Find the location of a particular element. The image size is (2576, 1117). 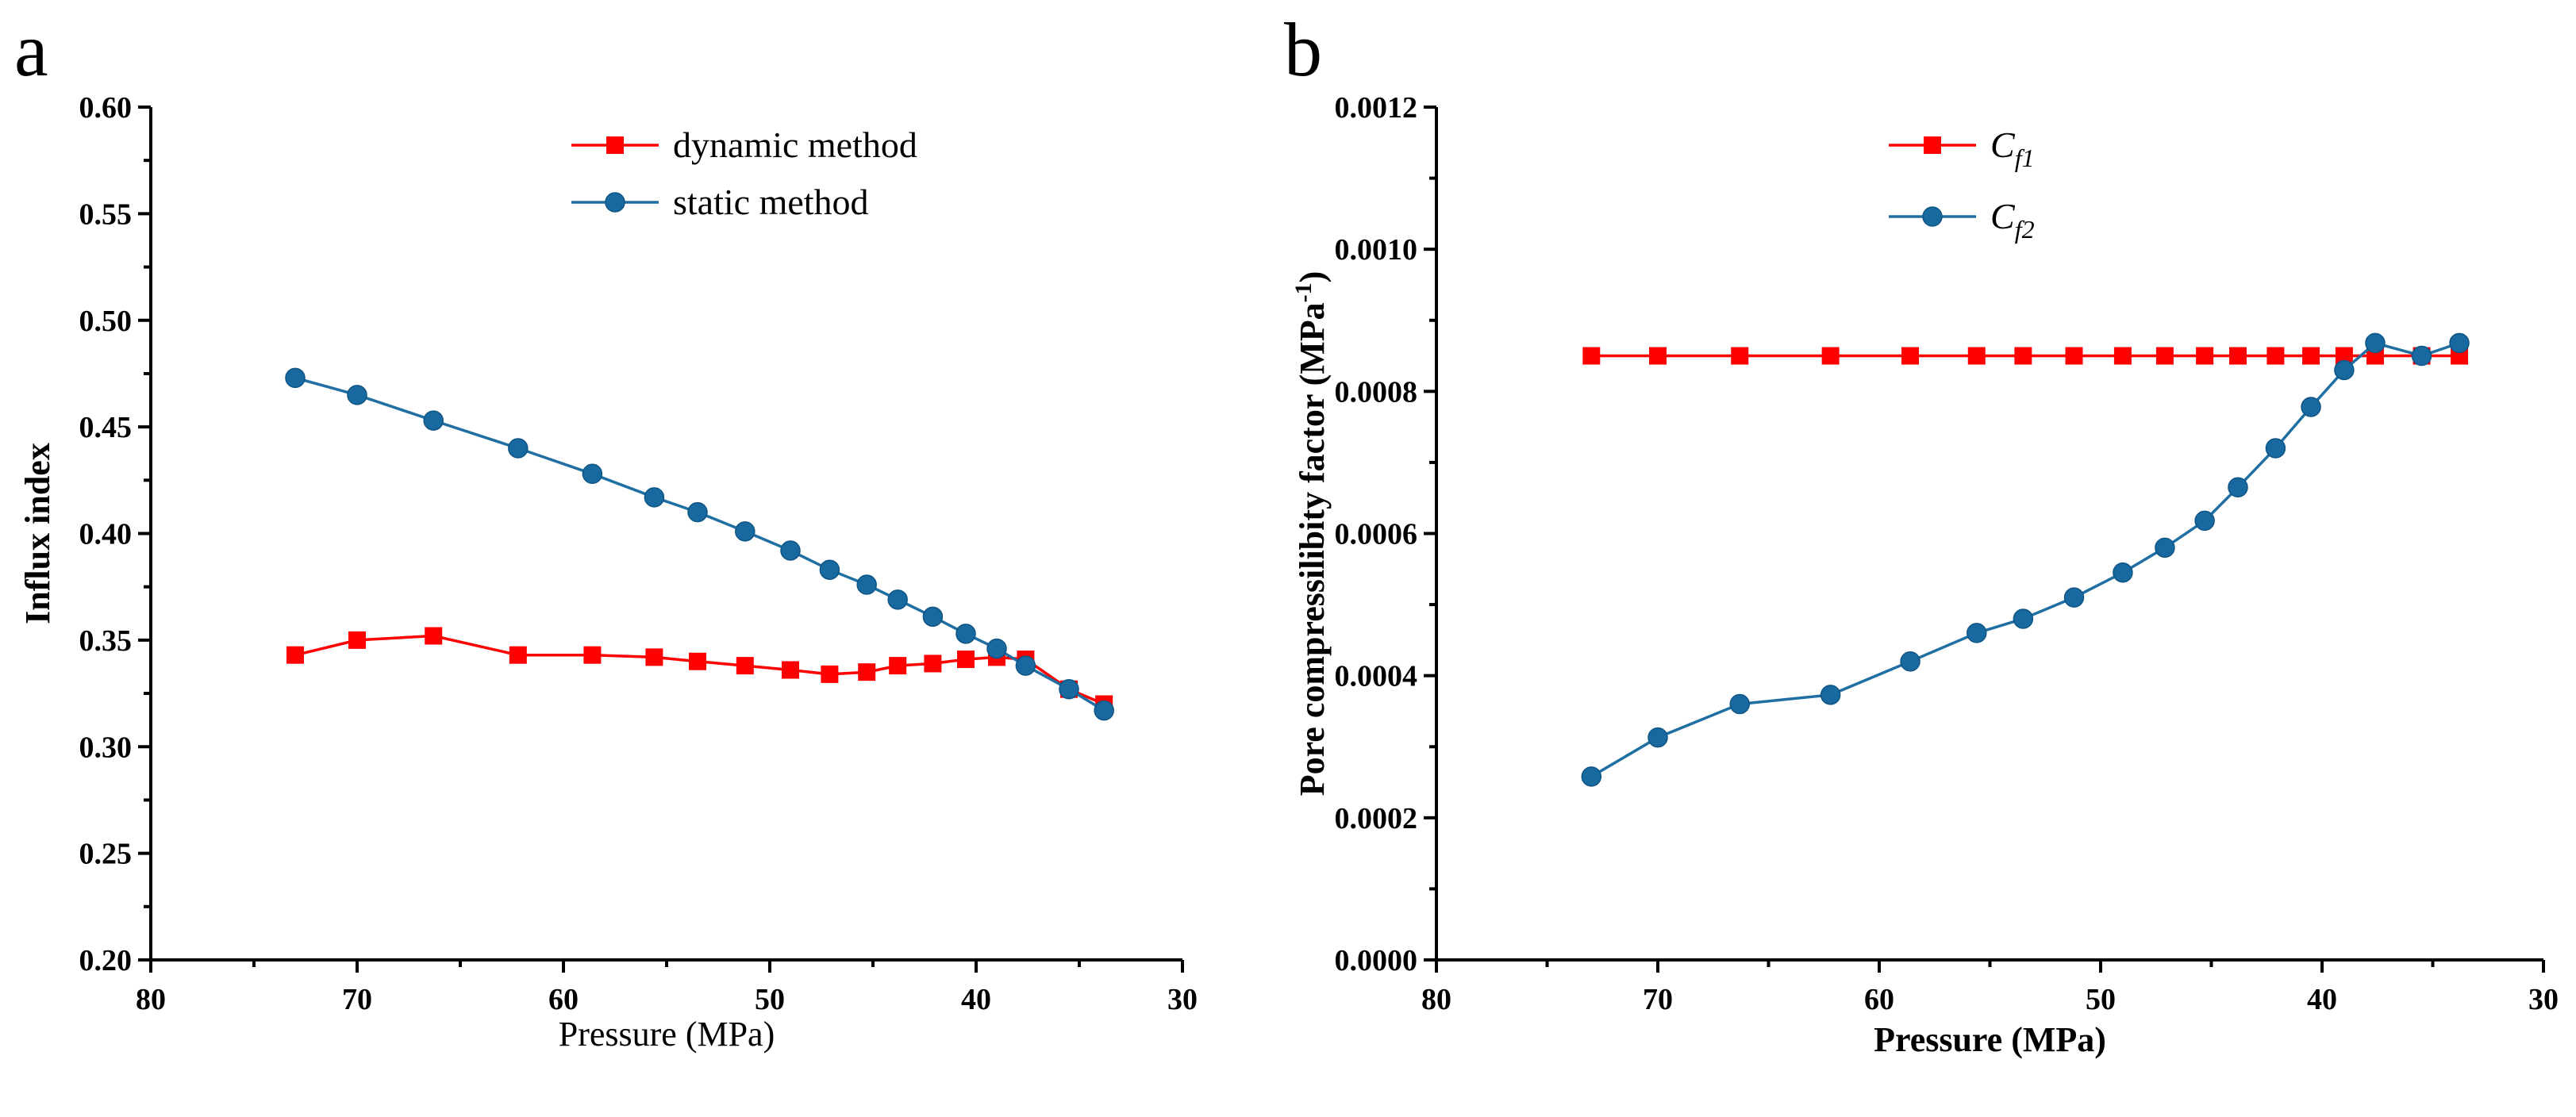

panel-b-x-axis-title: Pressure (MPa) is located at coordinates (1990, 1039).